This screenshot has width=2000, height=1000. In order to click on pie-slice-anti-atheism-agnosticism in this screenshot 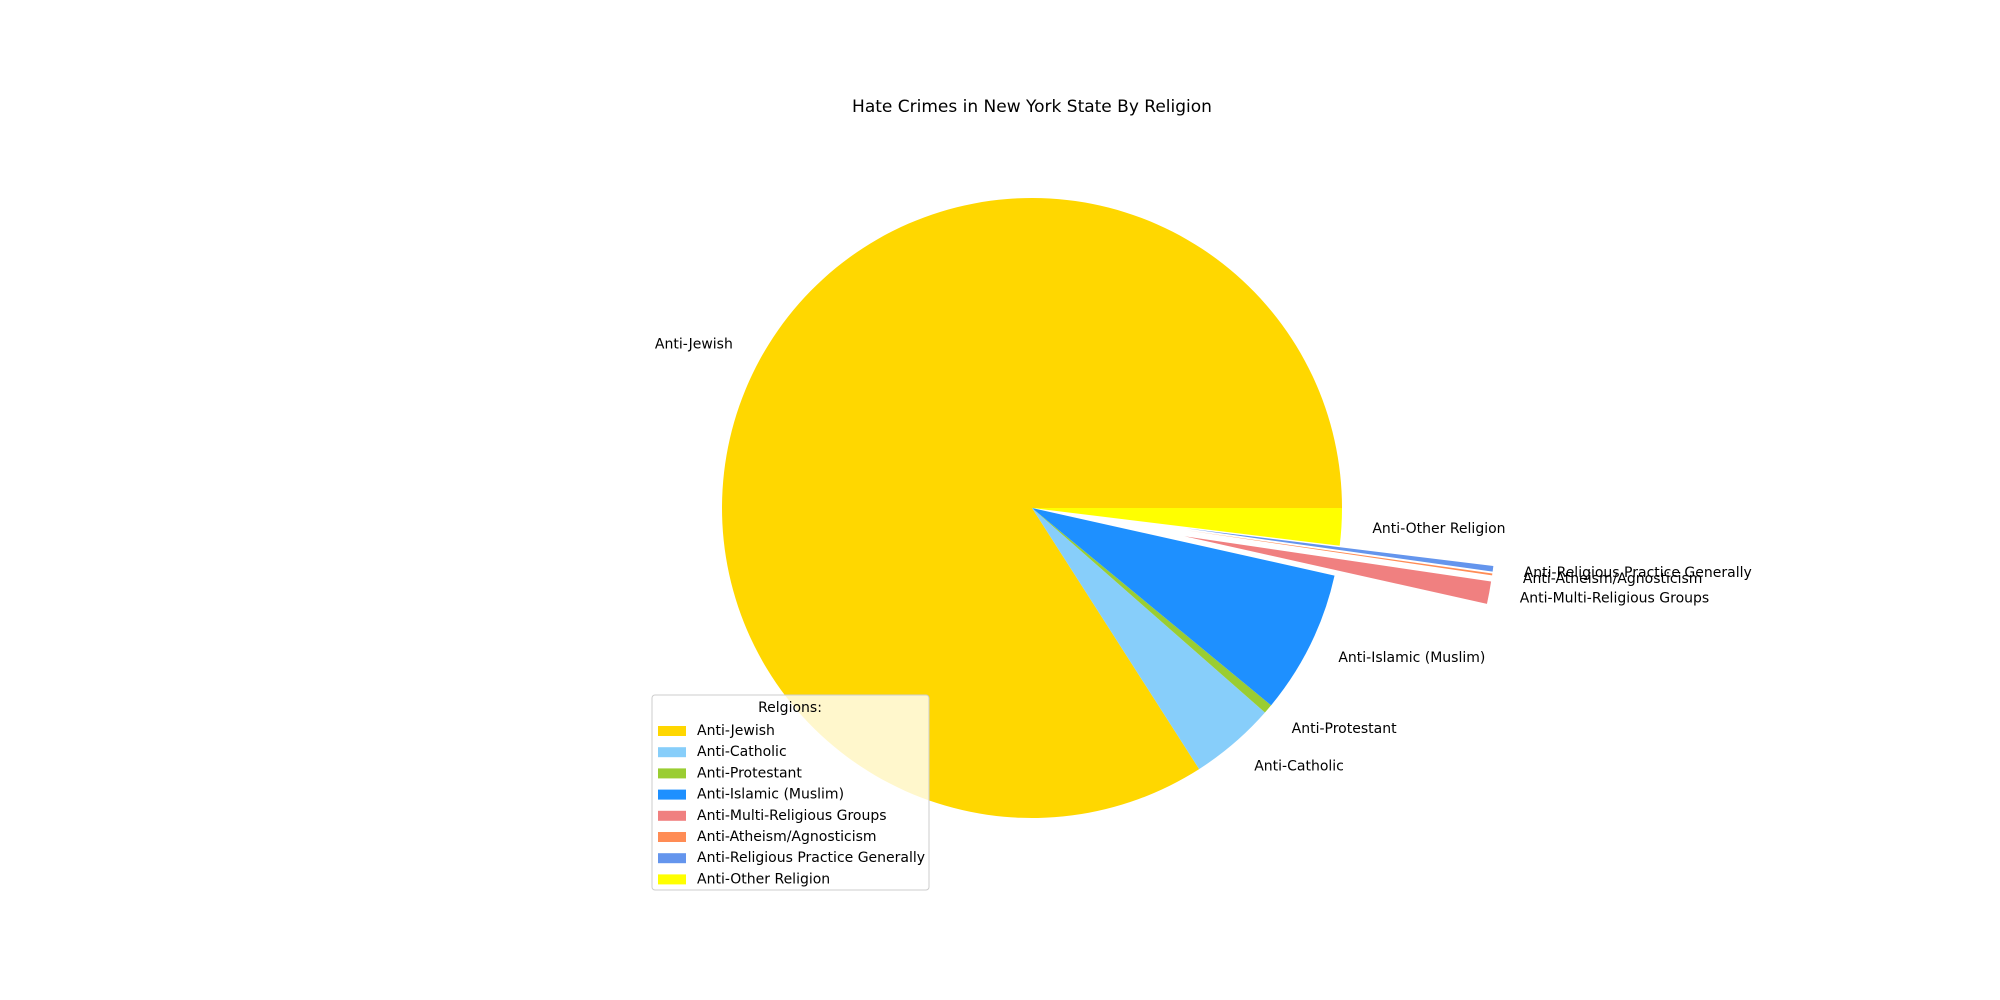, I will do `click(1339, 553)`.